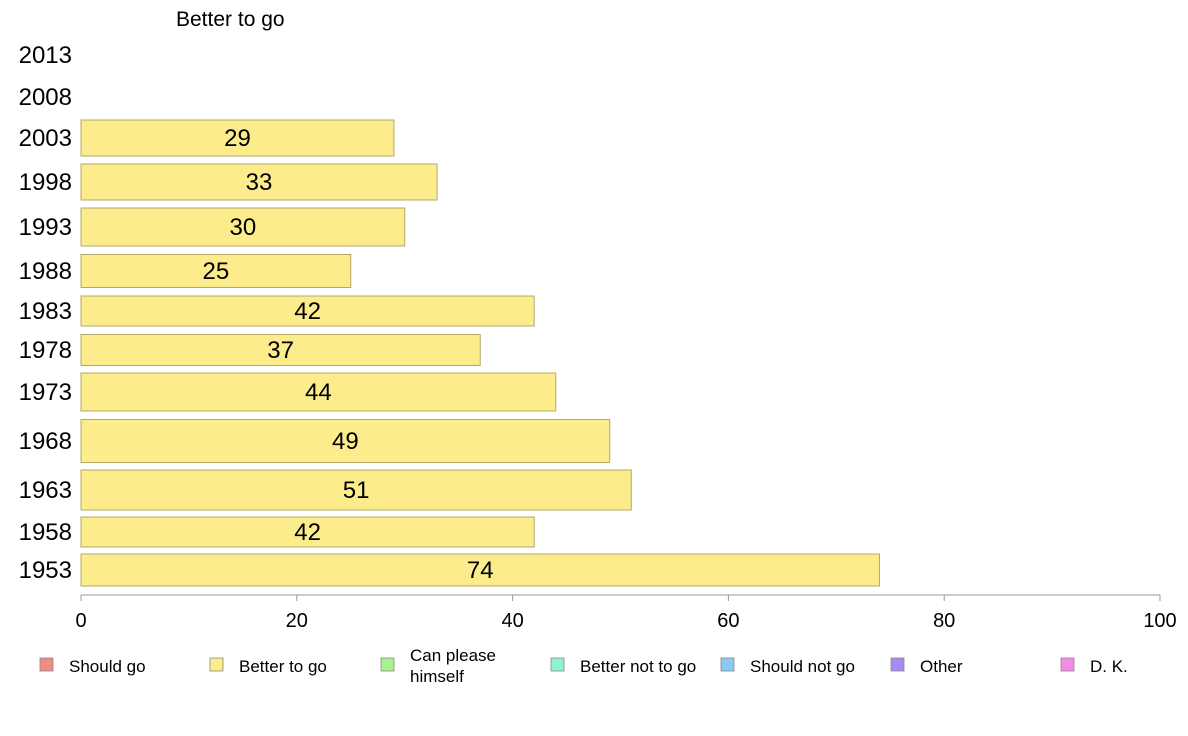 The width and height of the screenshot is (1188, 736). I want to click on legend-label: Can please himself, so click(453, 666).